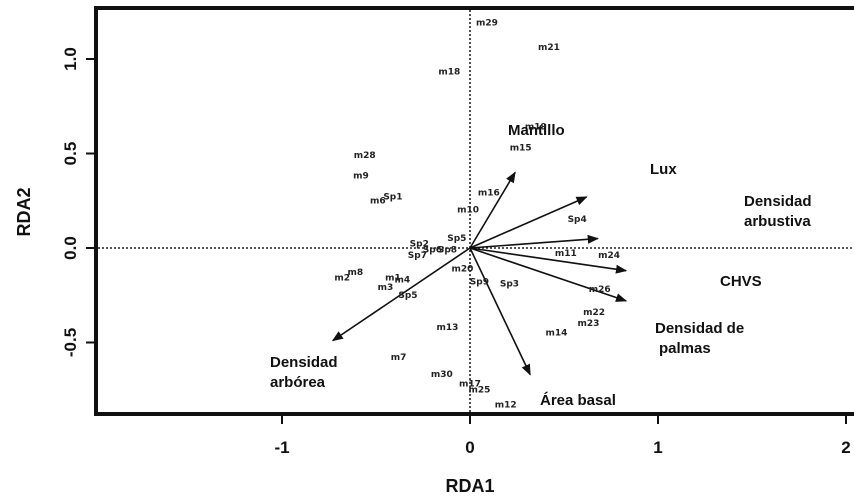 This screenshot has width=854, height=501. I want to click on x-tick-label: 0, so click(469, 447).